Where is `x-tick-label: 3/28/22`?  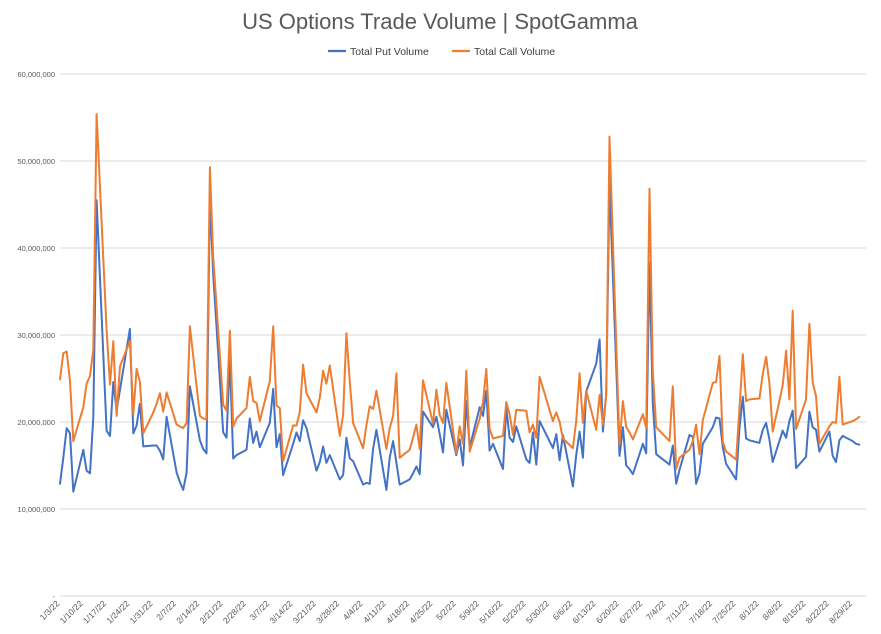
x-tick-label: 3/28/22 is located at coordinates (327, 611).